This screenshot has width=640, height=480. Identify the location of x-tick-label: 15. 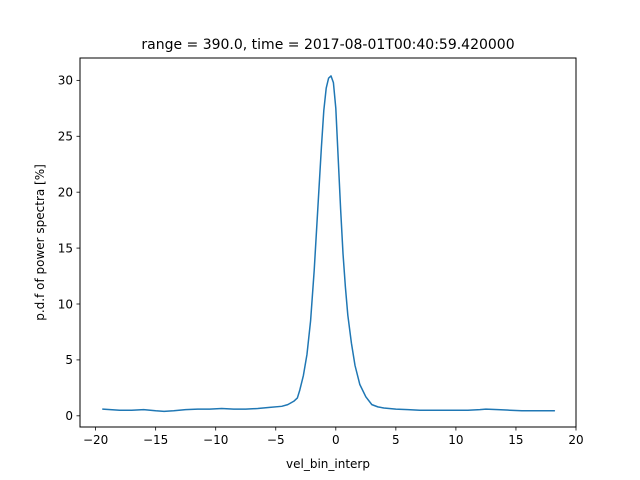
(515, 440).